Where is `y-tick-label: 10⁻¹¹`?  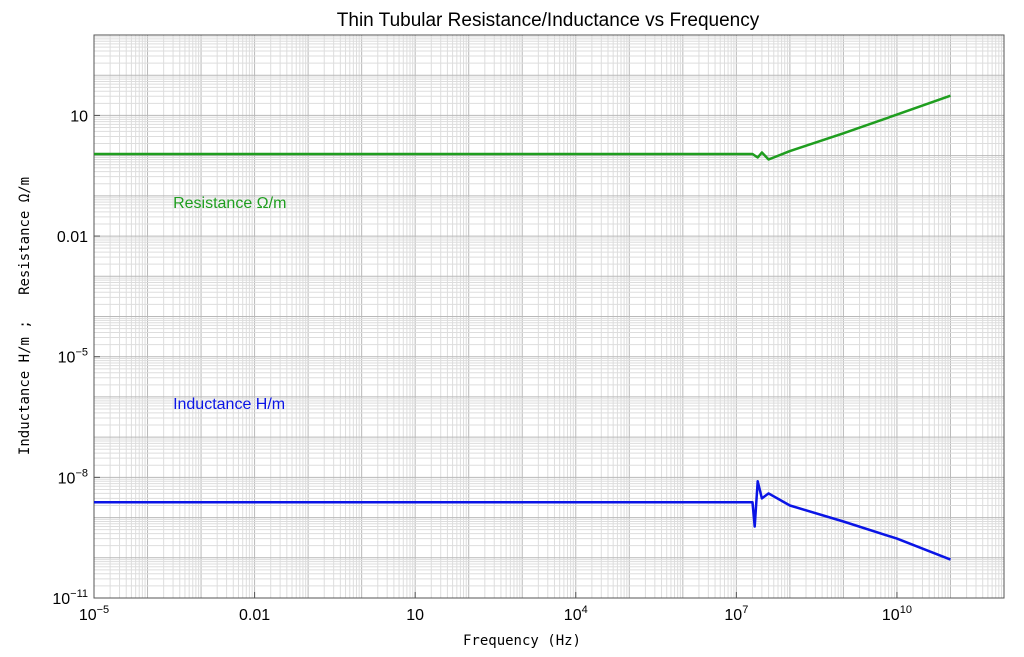
y-tick-label: 10⁻¹¹ is located at coordinates (70, 598).